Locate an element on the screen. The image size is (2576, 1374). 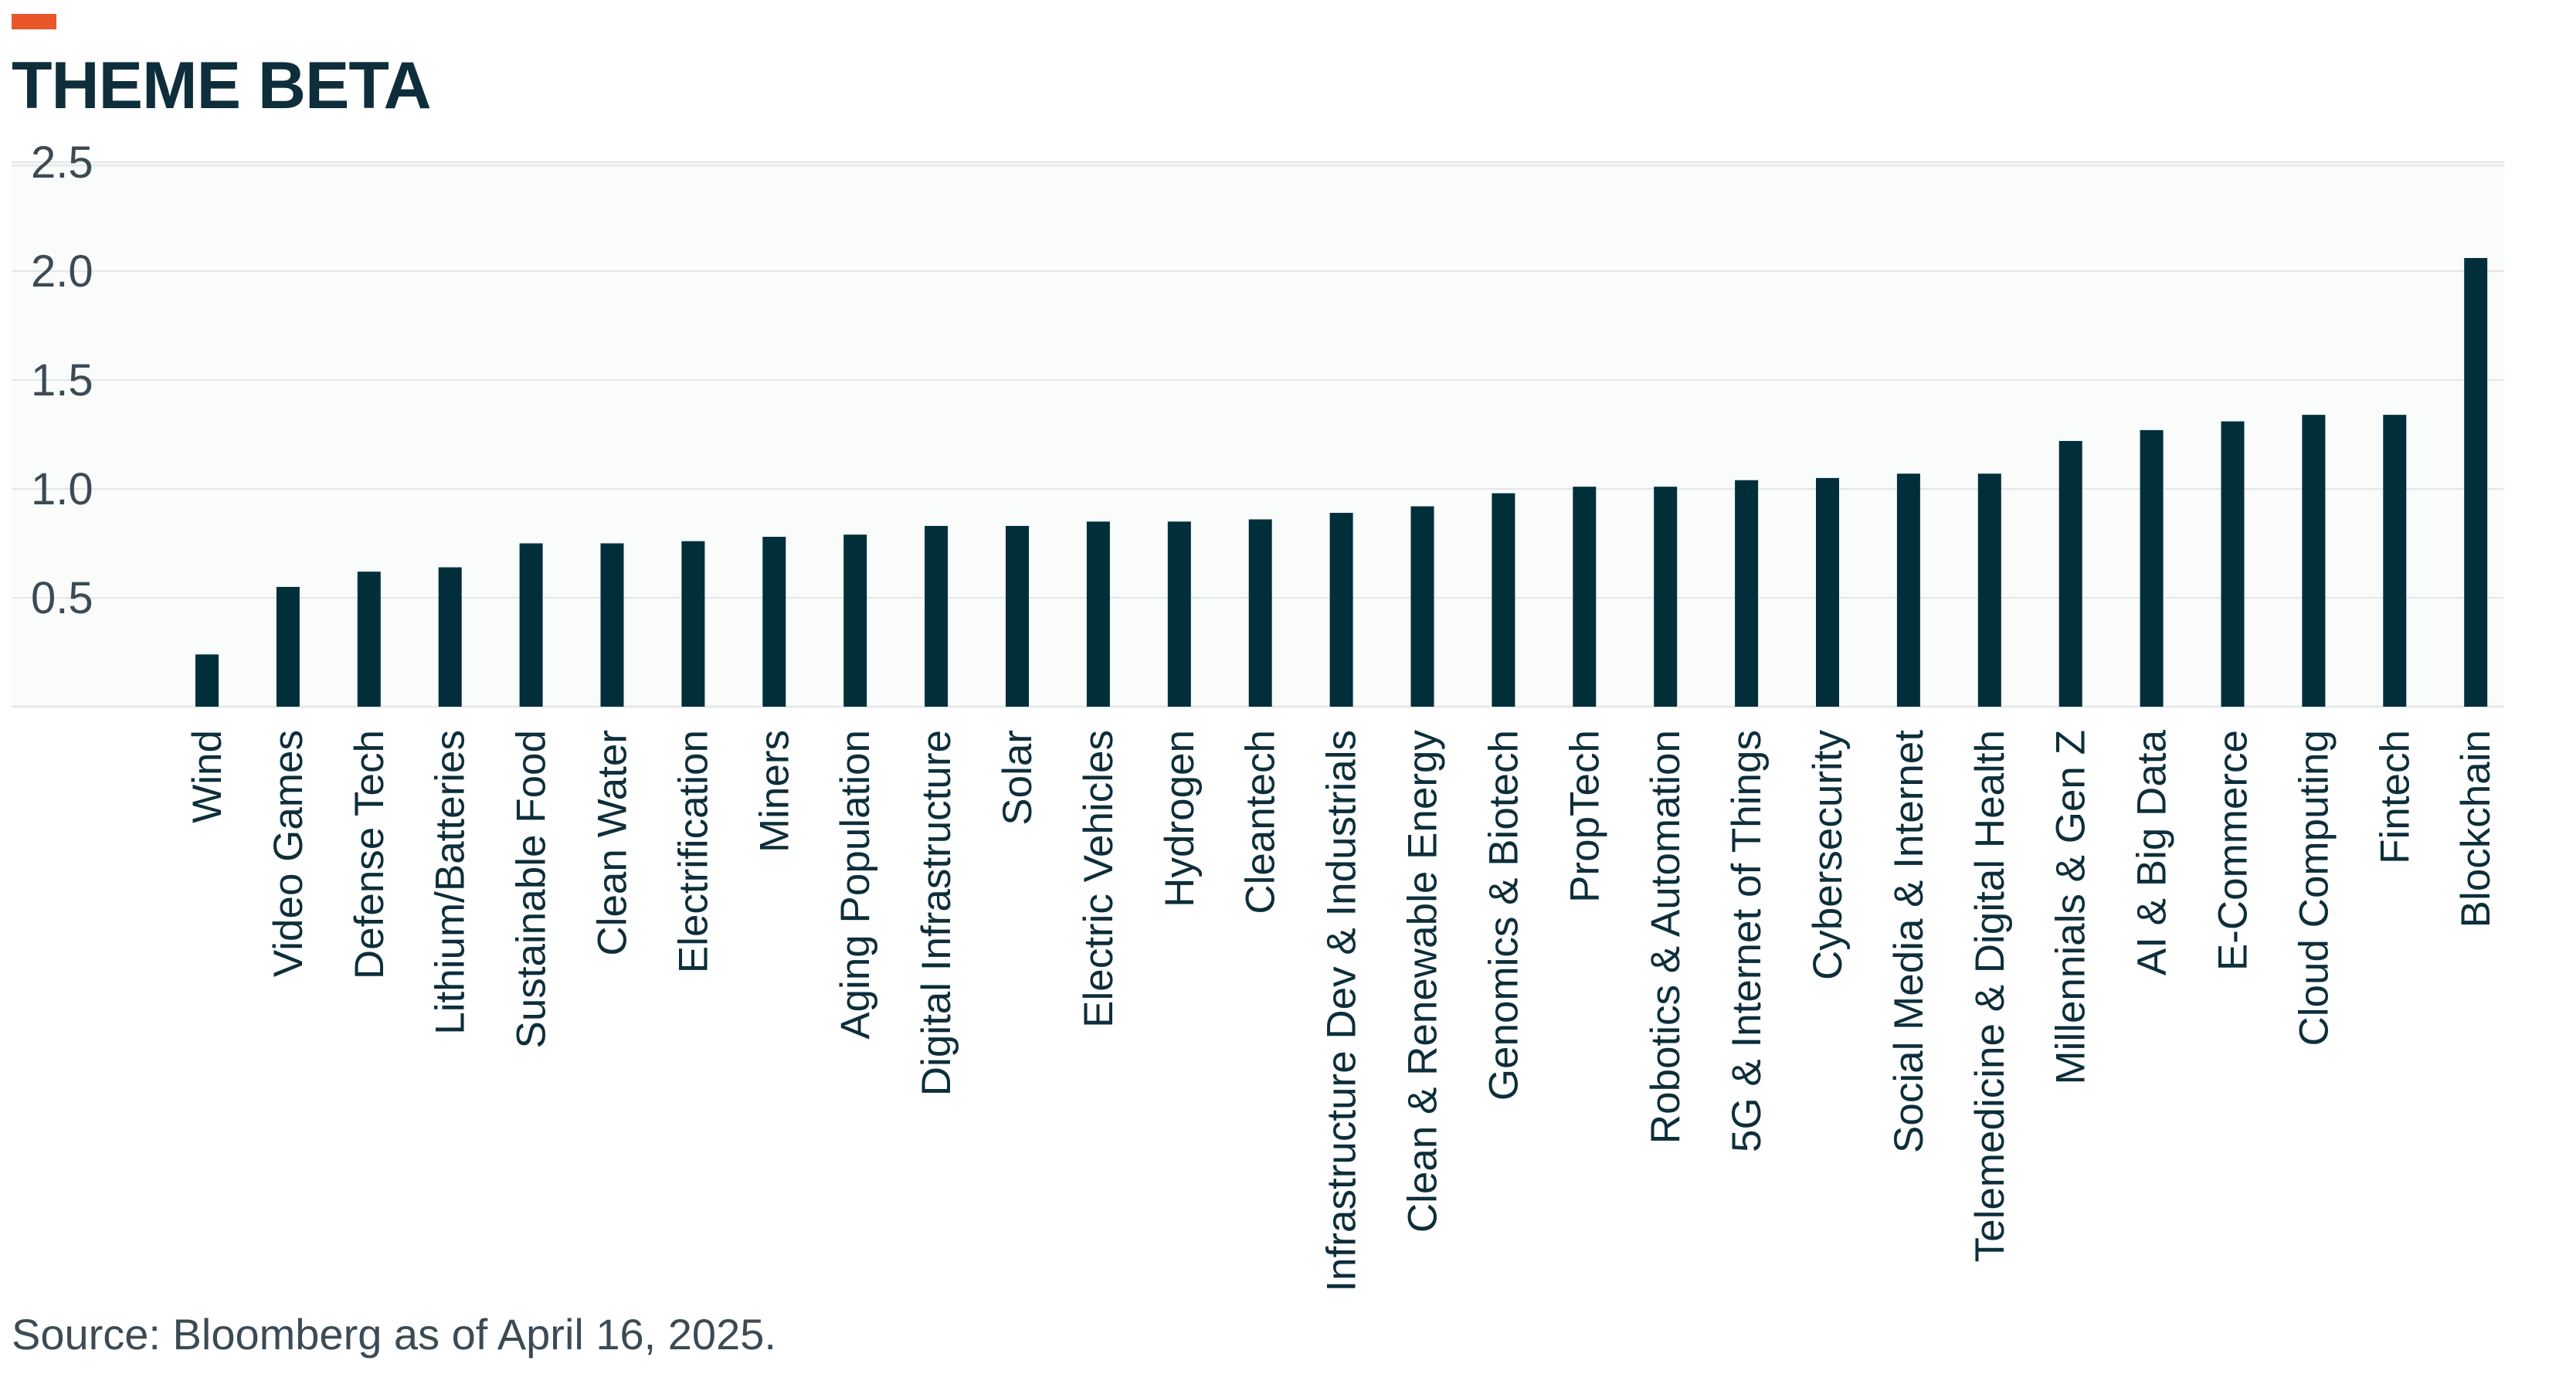
x-tick-label: Defense Tech is located at coordinates (369, 854).